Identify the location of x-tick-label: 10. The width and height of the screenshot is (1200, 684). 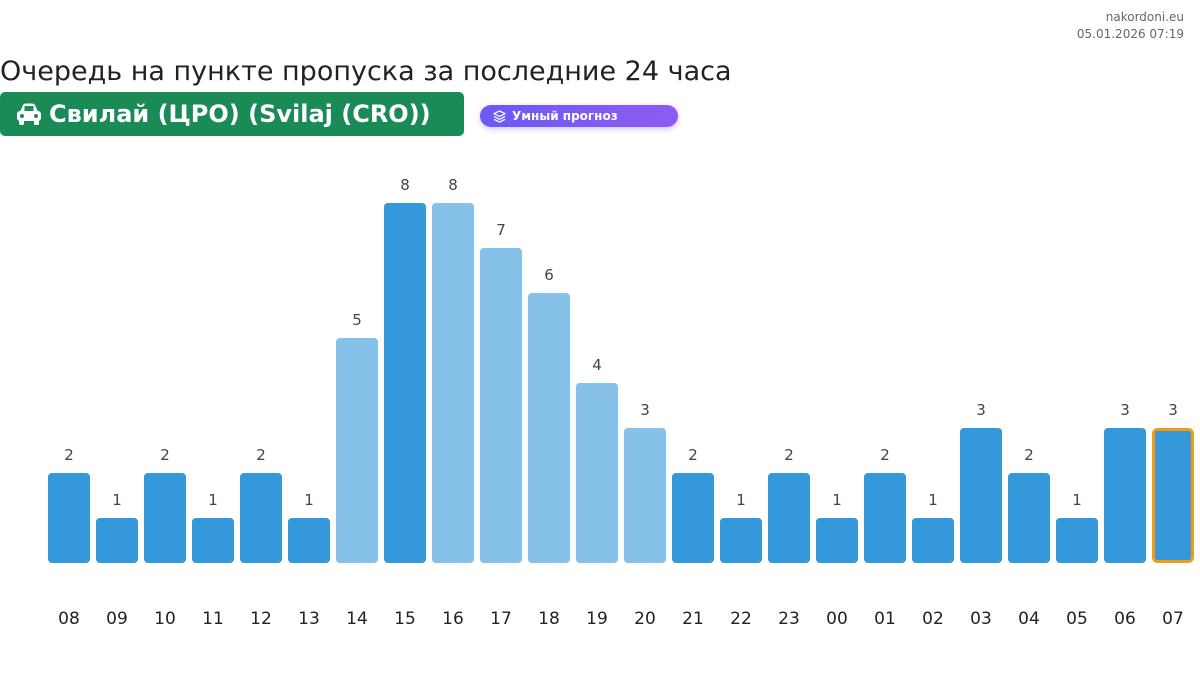
(165, 619).